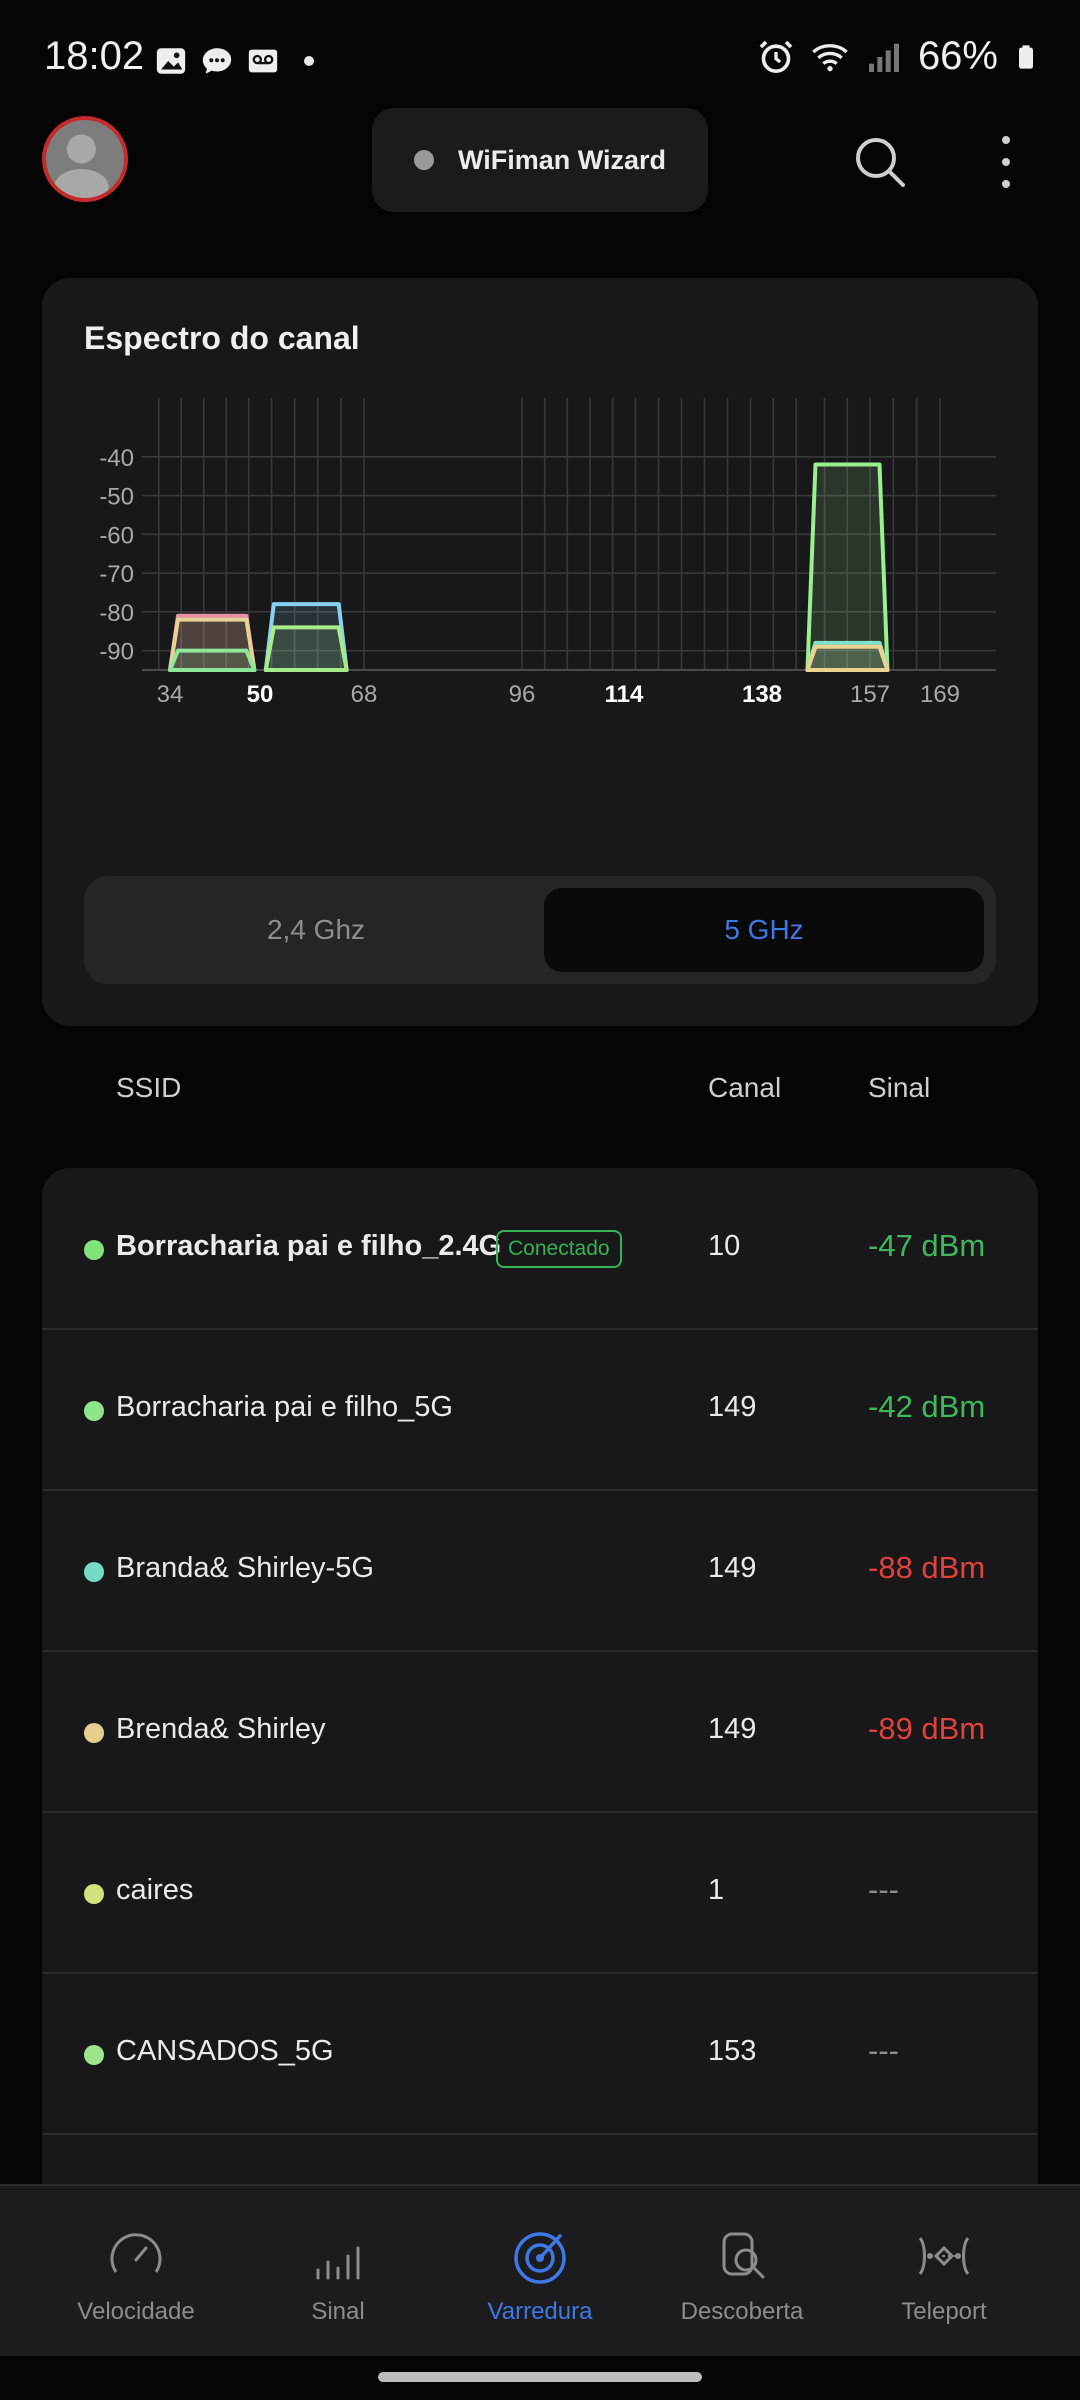 The width and height of the screenshot is (1080, 2400). I want to click on status-bar: 18:02 66%, so click(540, 60).